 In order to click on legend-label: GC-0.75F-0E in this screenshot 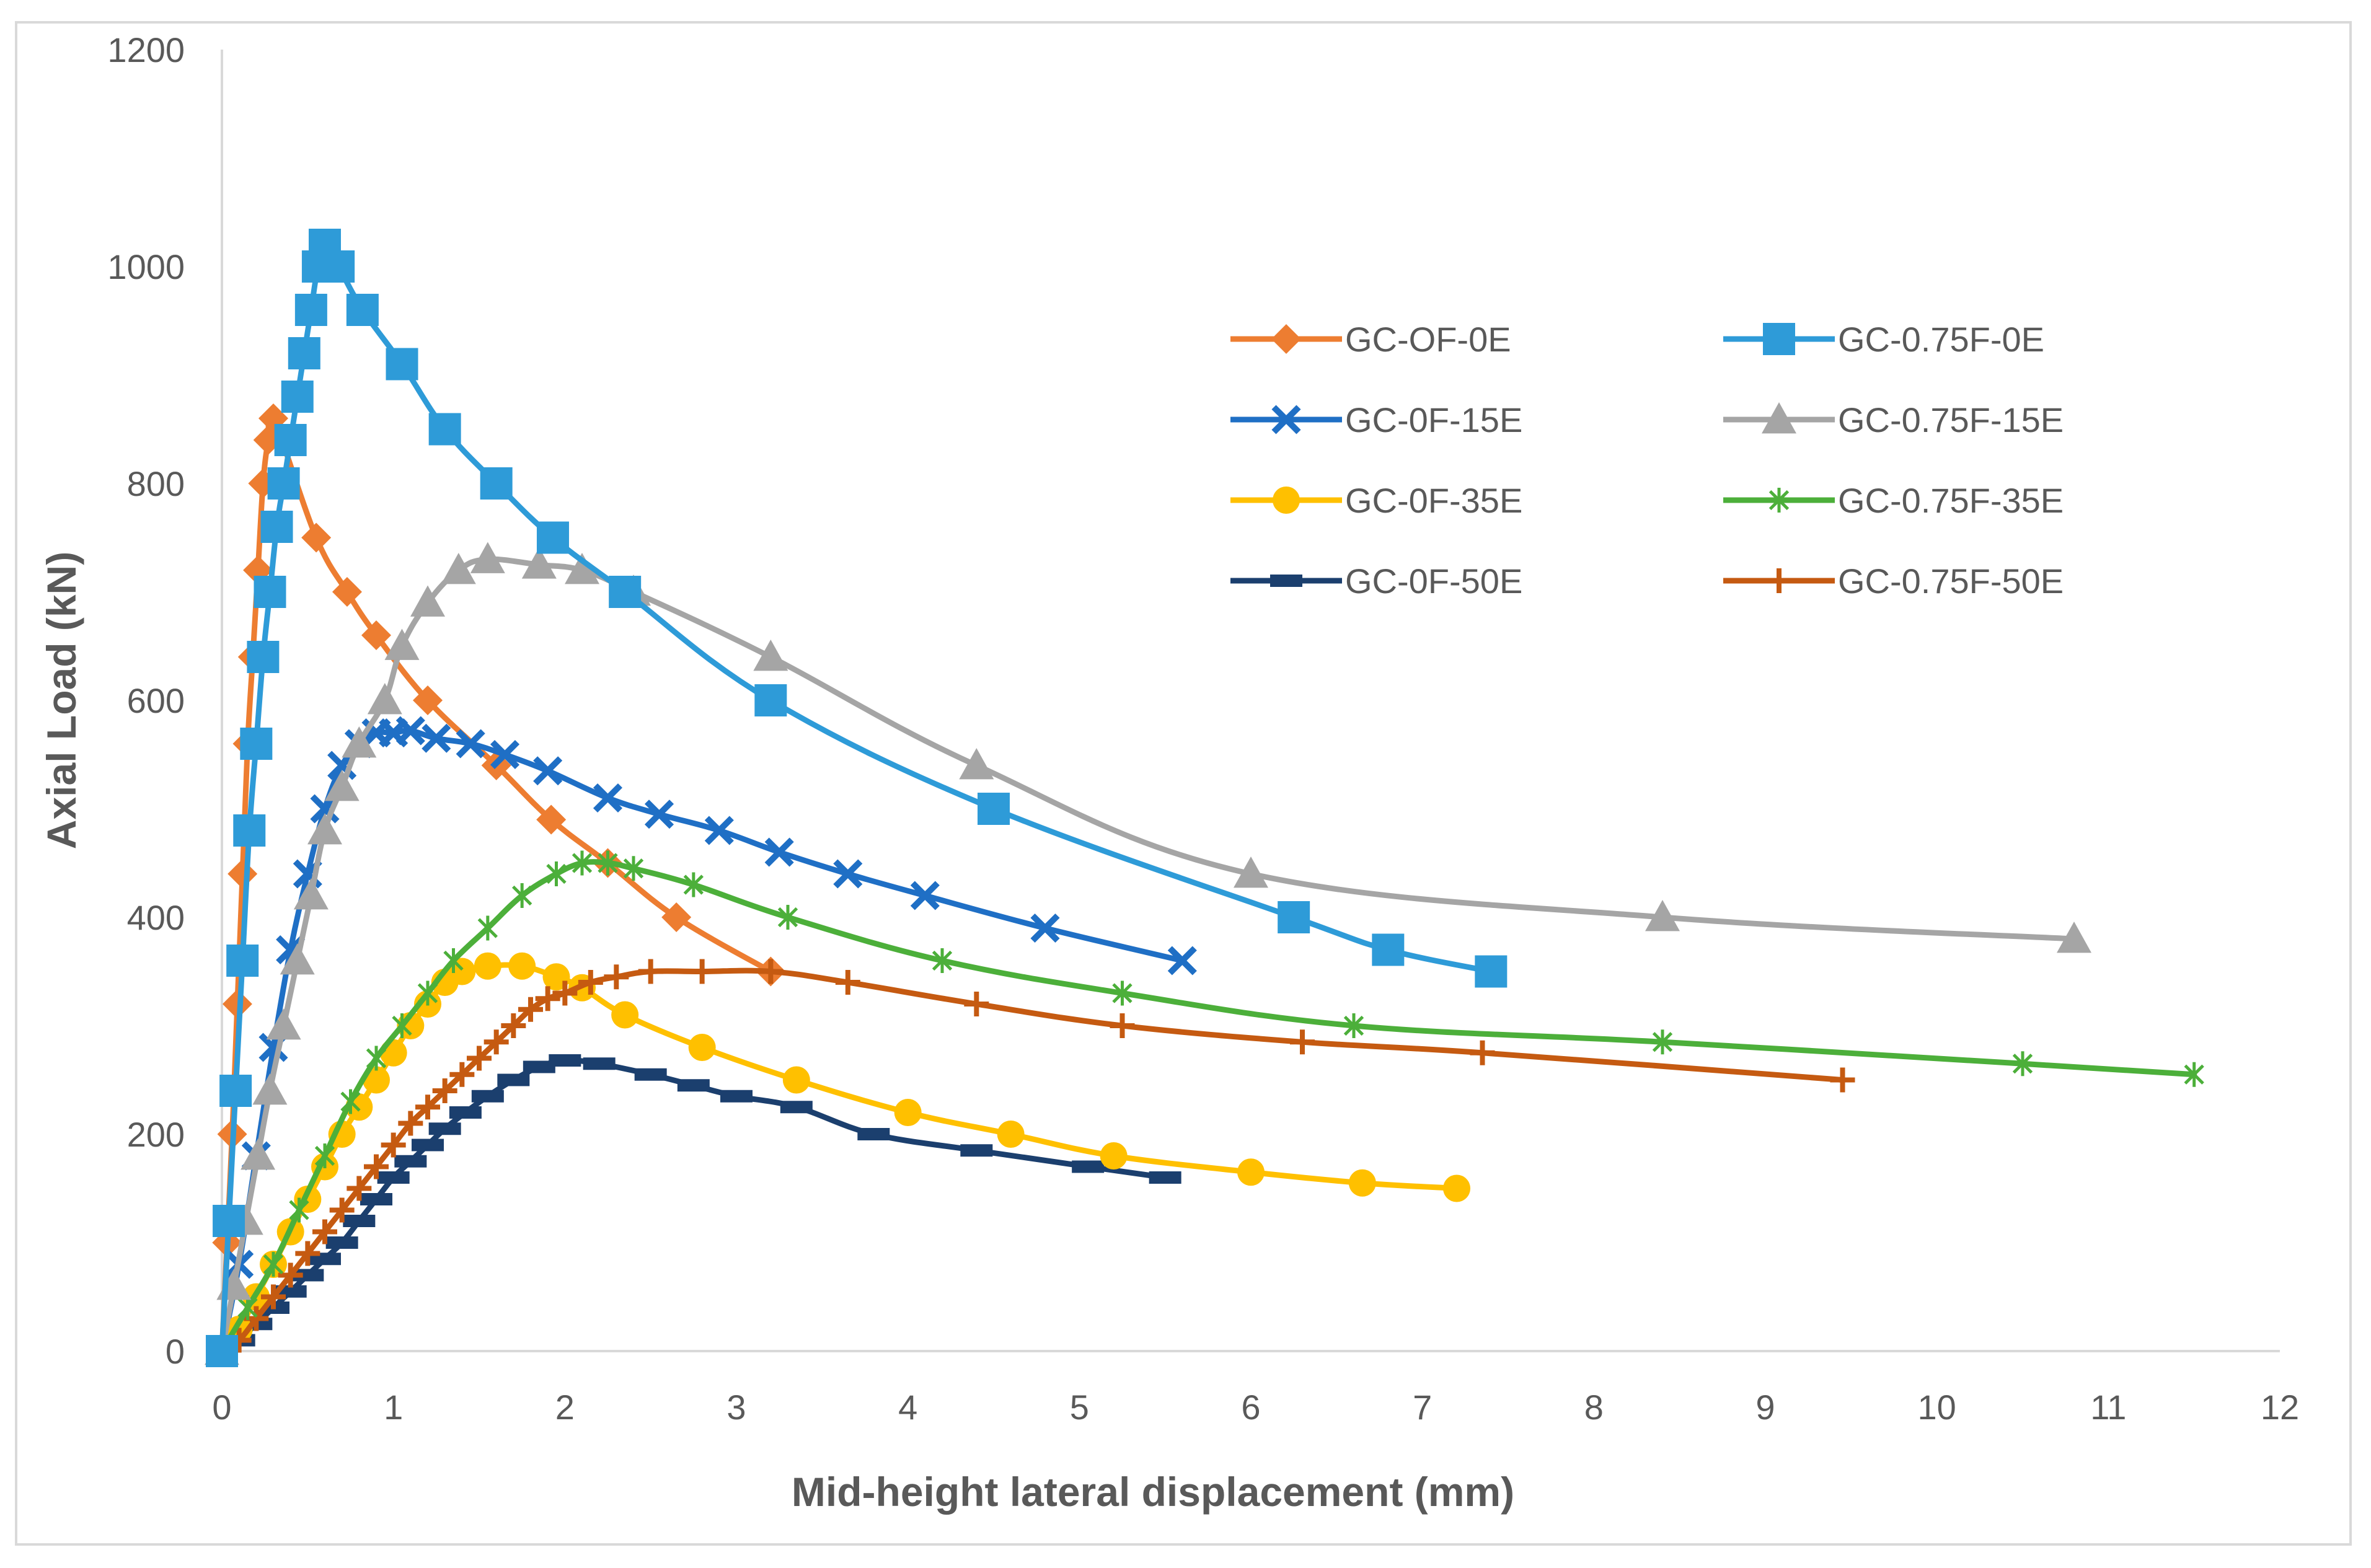, I will do `click(1941, 339)`.